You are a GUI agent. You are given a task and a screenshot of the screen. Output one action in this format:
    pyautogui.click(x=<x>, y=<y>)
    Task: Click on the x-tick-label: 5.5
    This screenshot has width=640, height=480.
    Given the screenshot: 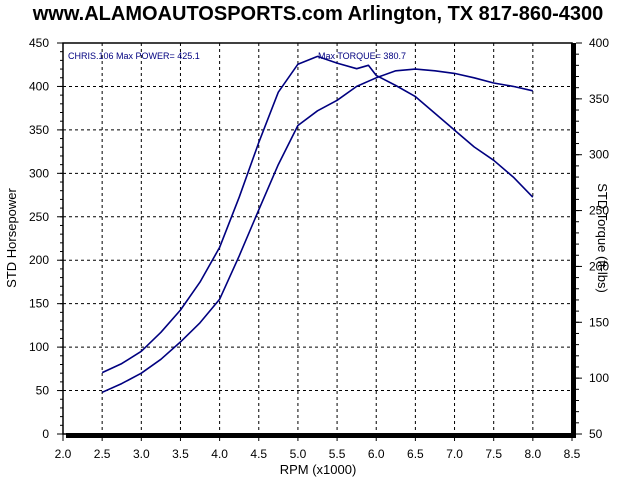 What is the action you would take?
    pyautogui.click(x=337, y=454)
    